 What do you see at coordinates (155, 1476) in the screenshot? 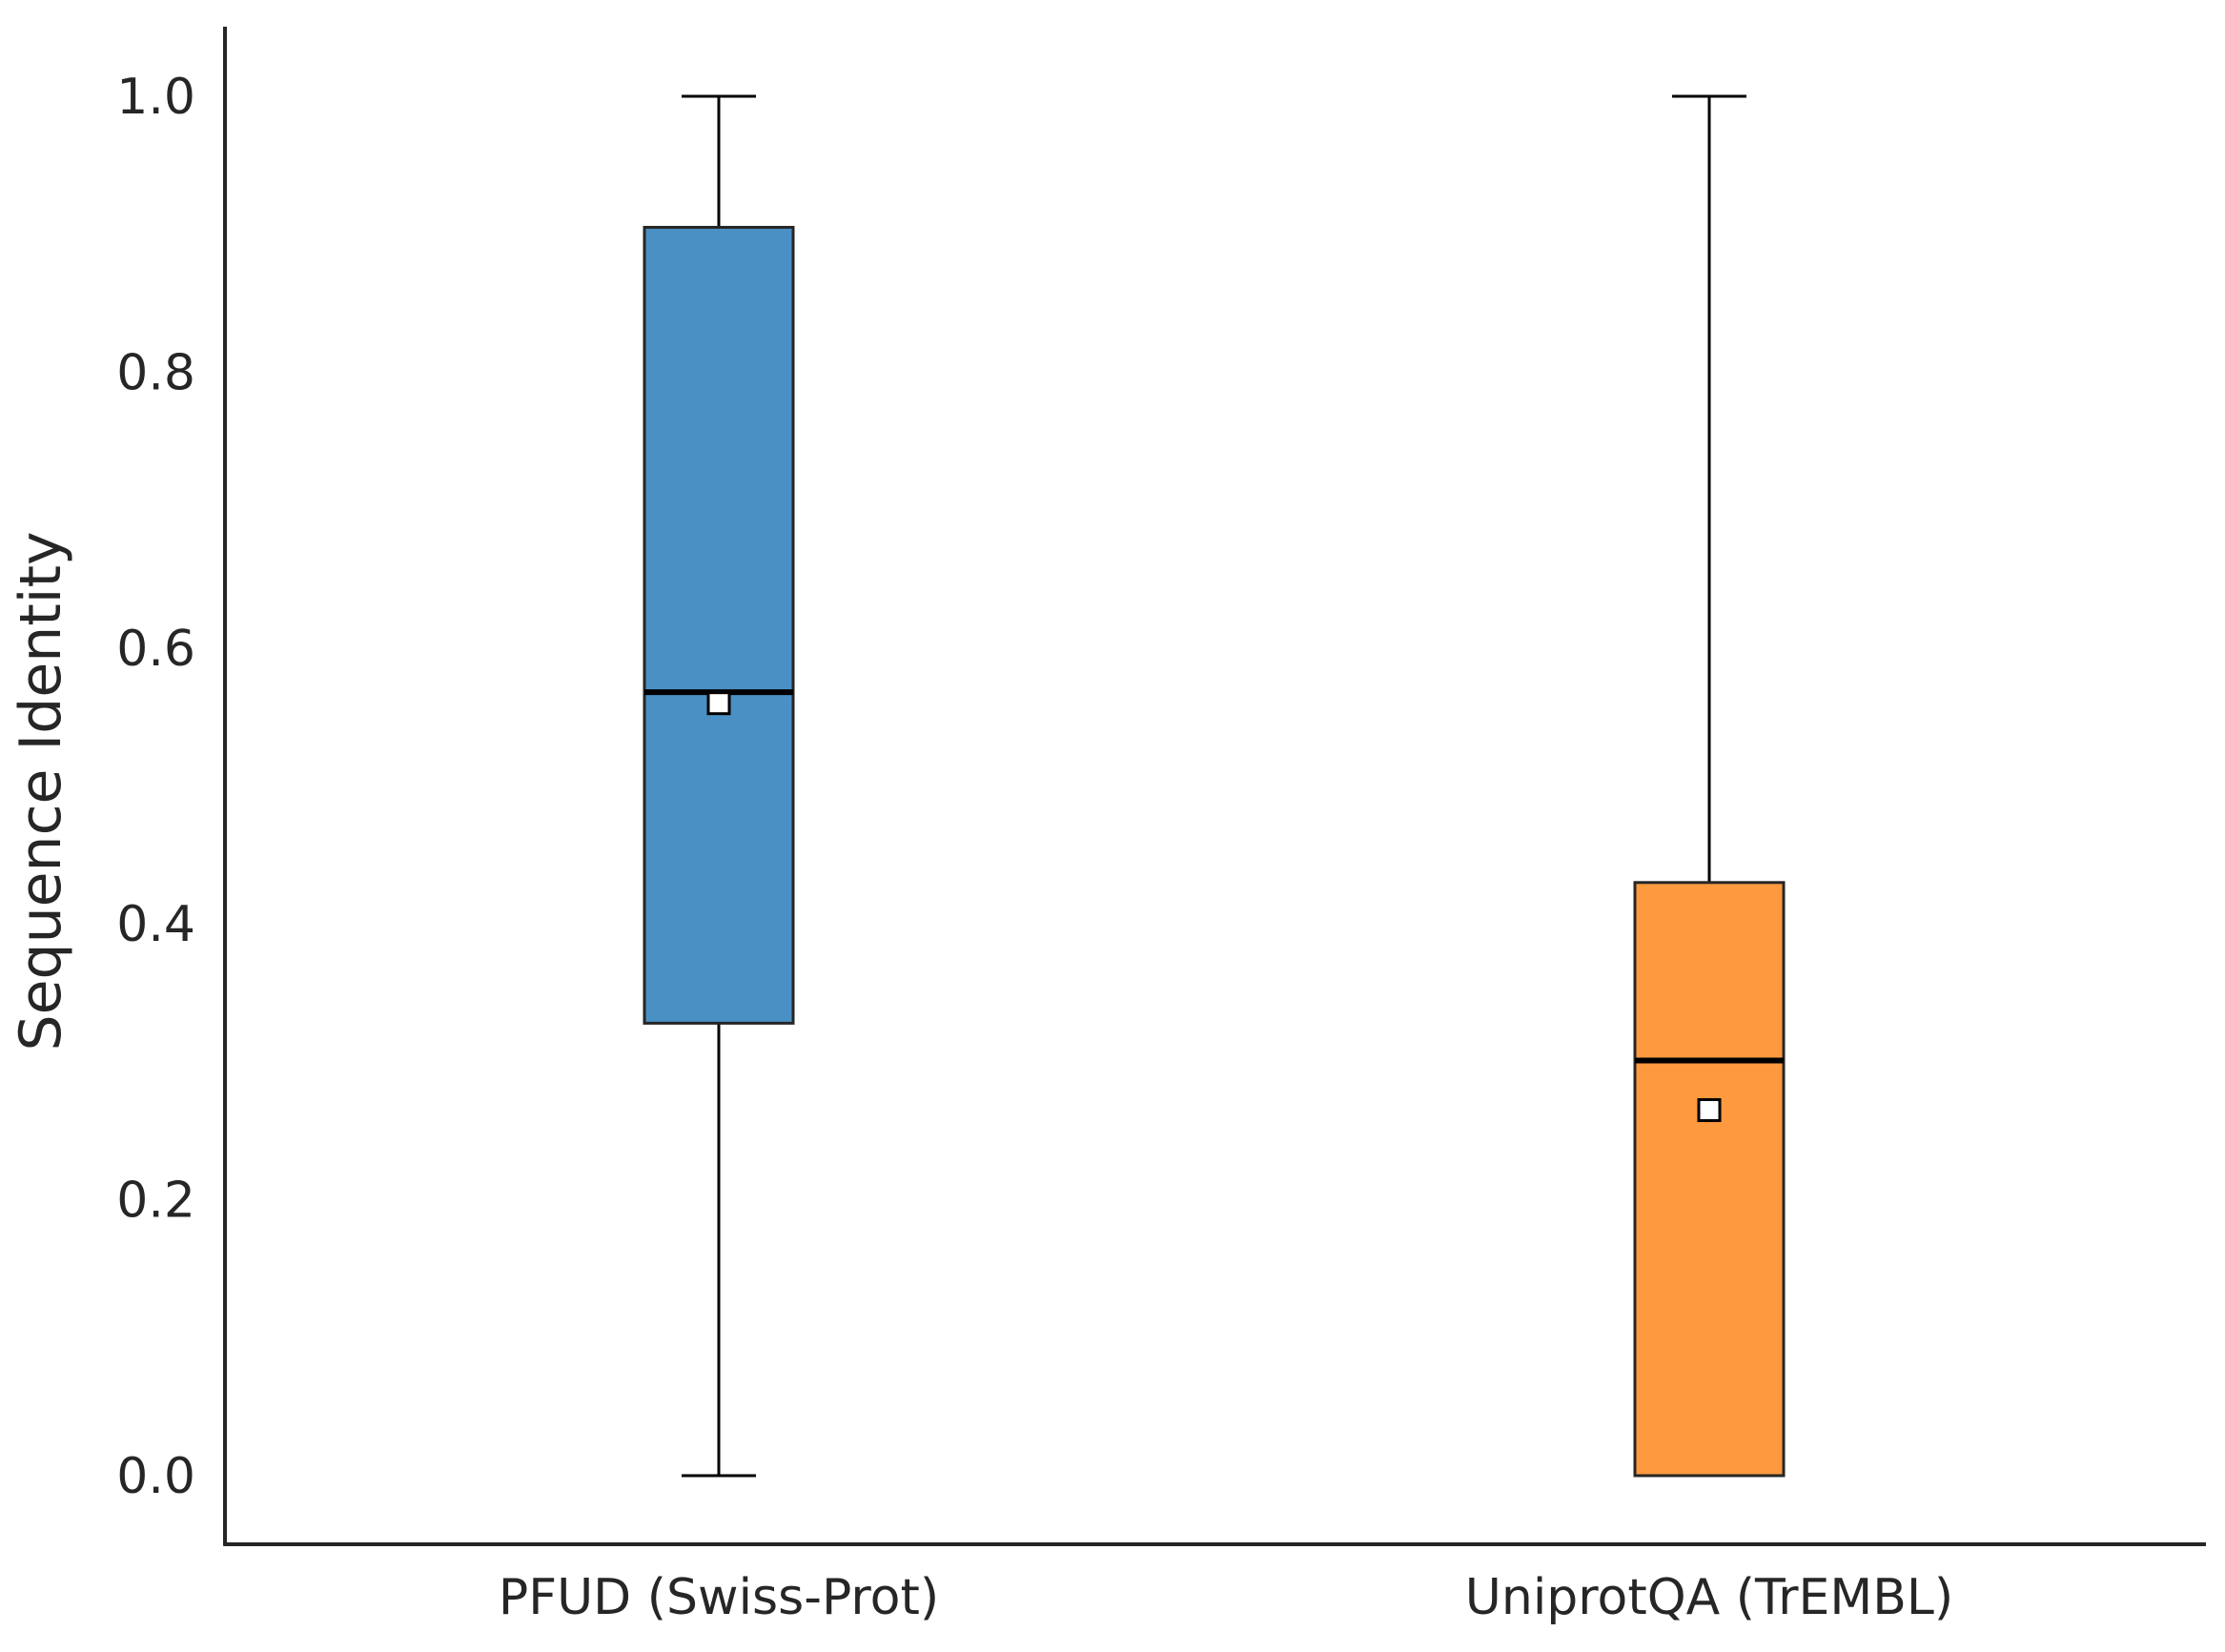
I see `y-tick-label: 0.0` at bounding box center [155, 1476].